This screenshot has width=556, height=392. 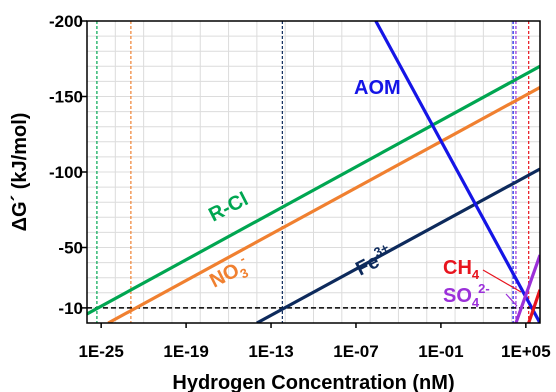 I want to click on so4-pointer-line, so click(x=511, y=300).